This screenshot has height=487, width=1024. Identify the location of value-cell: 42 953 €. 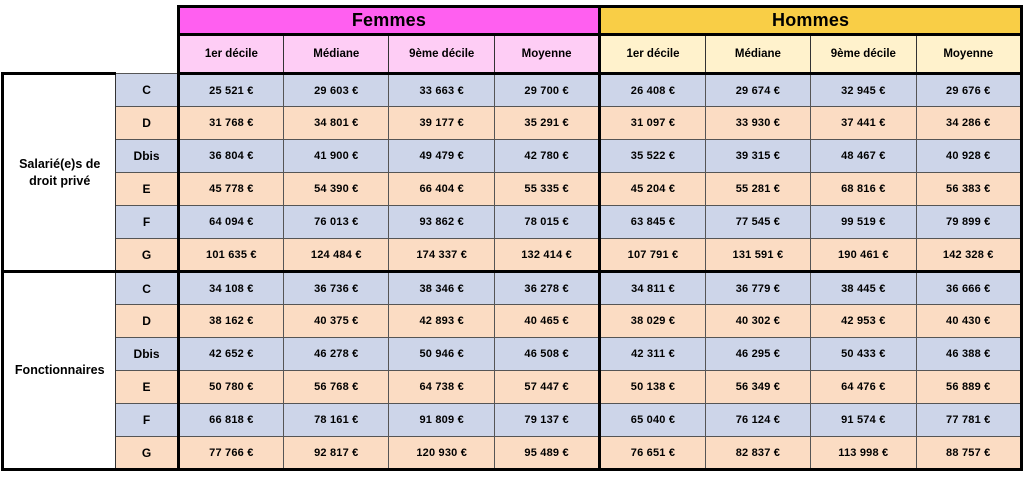
(863, 321).